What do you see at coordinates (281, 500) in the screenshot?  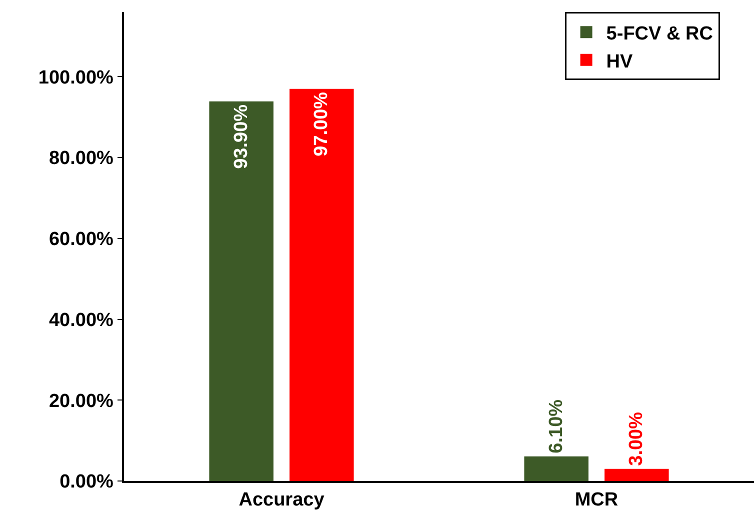 I see `x-tick-label: Accuracy` at bounding box center [281, 500].